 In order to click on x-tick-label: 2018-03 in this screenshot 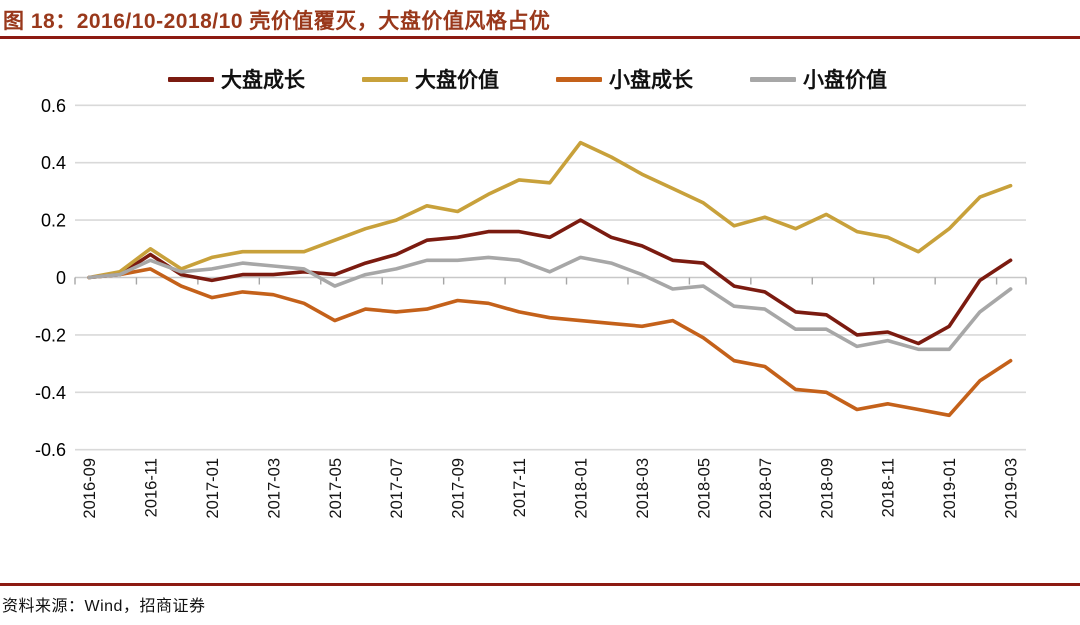, I will do `click(643, 488)`.